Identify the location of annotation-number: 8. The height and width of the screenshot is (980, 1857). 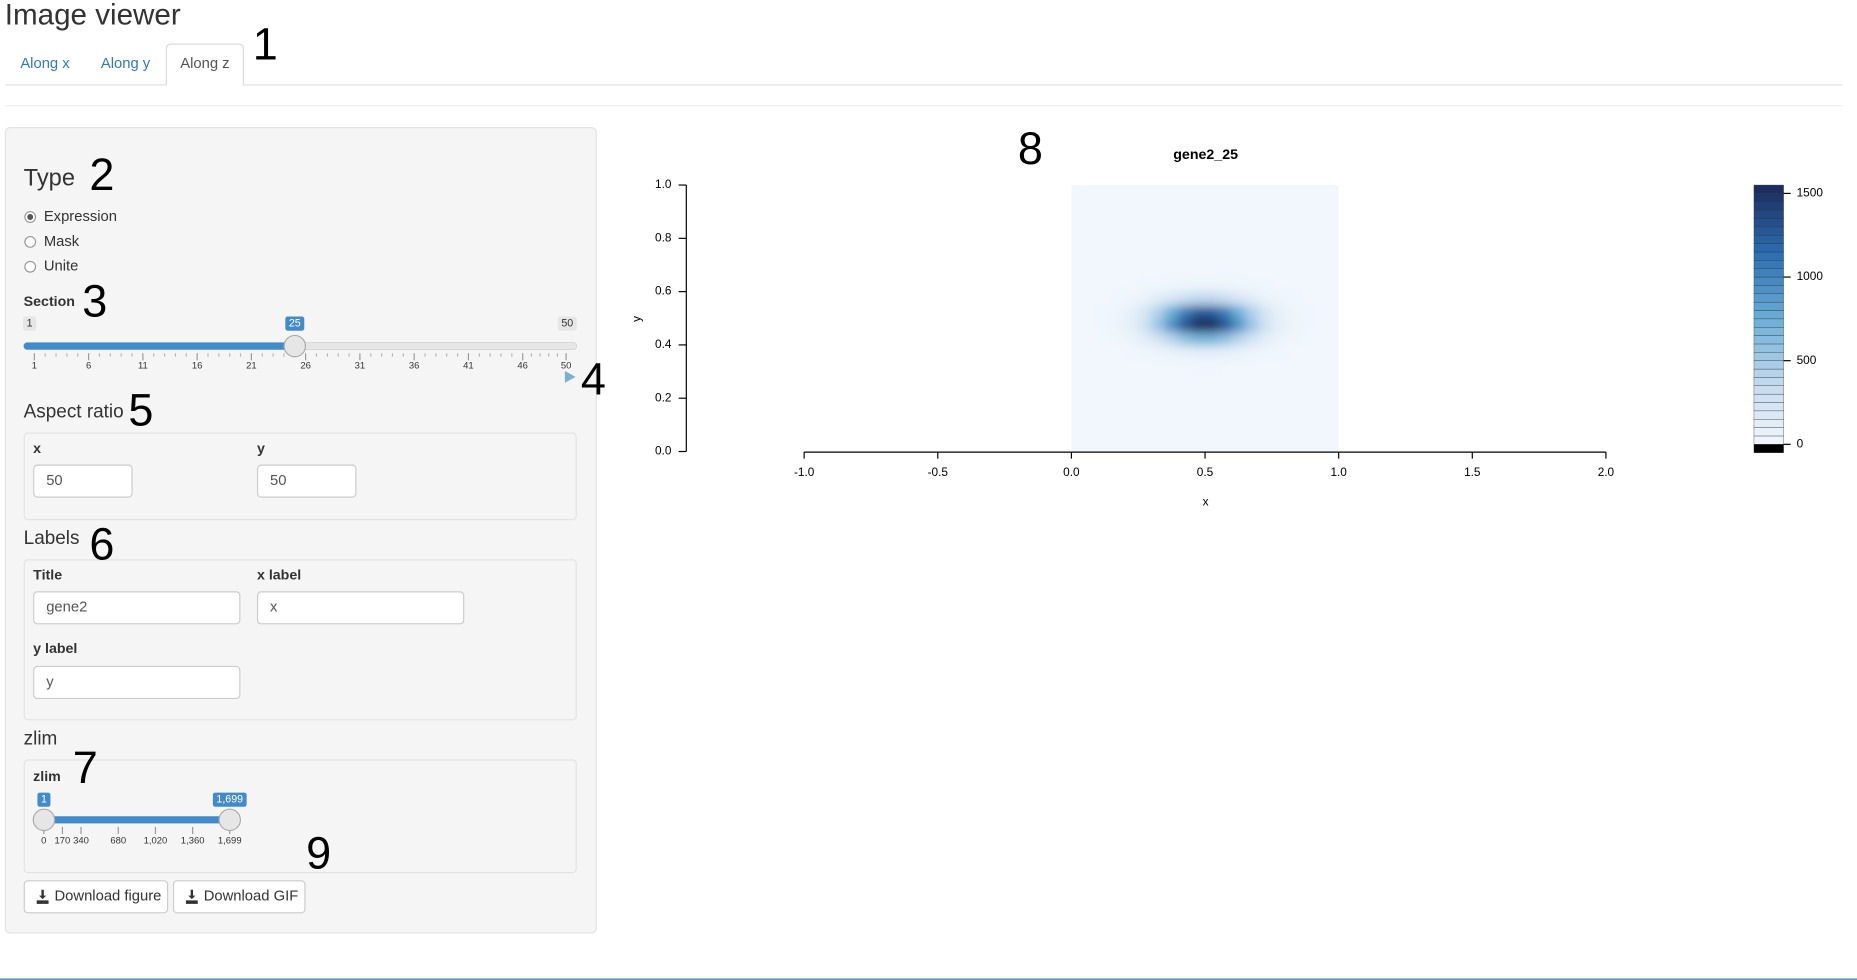
(1030, 148).